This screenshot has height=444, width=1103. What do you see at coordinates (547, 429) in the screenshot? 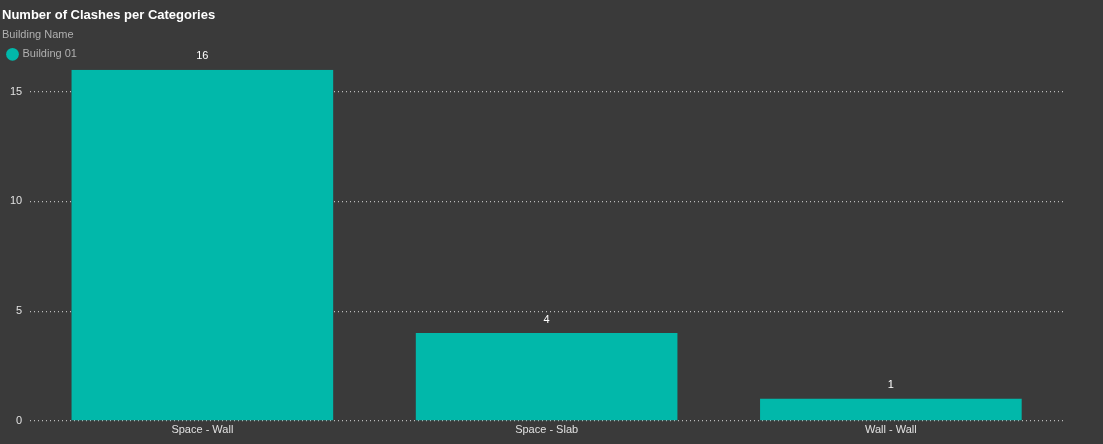
I see `x-tick-label: Space - Slab` at bounding box center [547, 429].